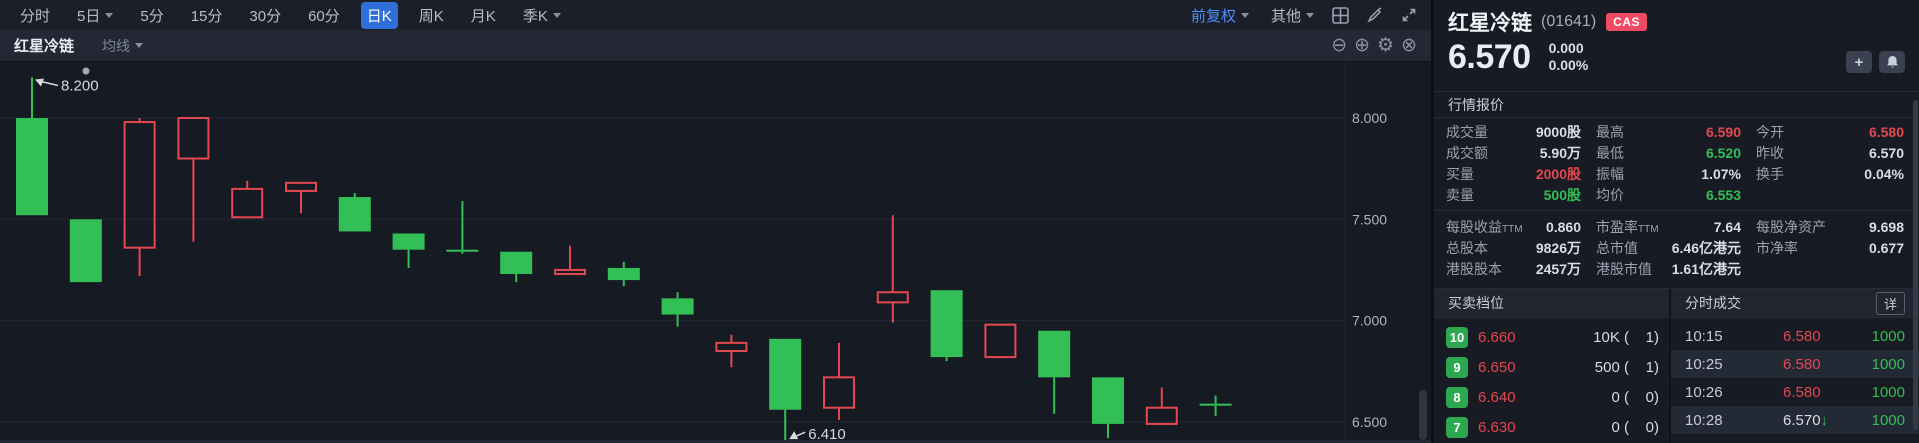  What do you see at coordinates (1721, 173) in the screenshot?
I see `quote-value: 1.07%` at bounding box center [1721, 173].